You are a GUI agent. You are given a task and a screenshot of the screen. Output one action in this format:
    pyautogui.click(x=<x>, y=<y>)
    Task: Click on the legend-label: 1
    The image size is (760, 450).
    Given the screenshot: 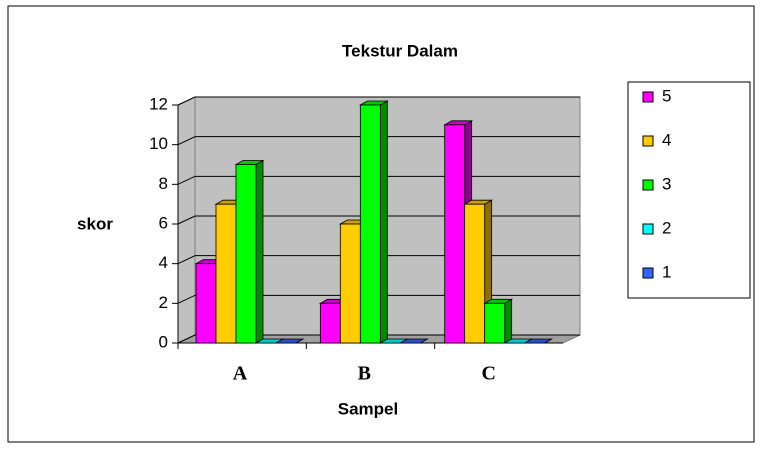 What is the action you would take?
    pyautogui.click(x=666, y=271)
    